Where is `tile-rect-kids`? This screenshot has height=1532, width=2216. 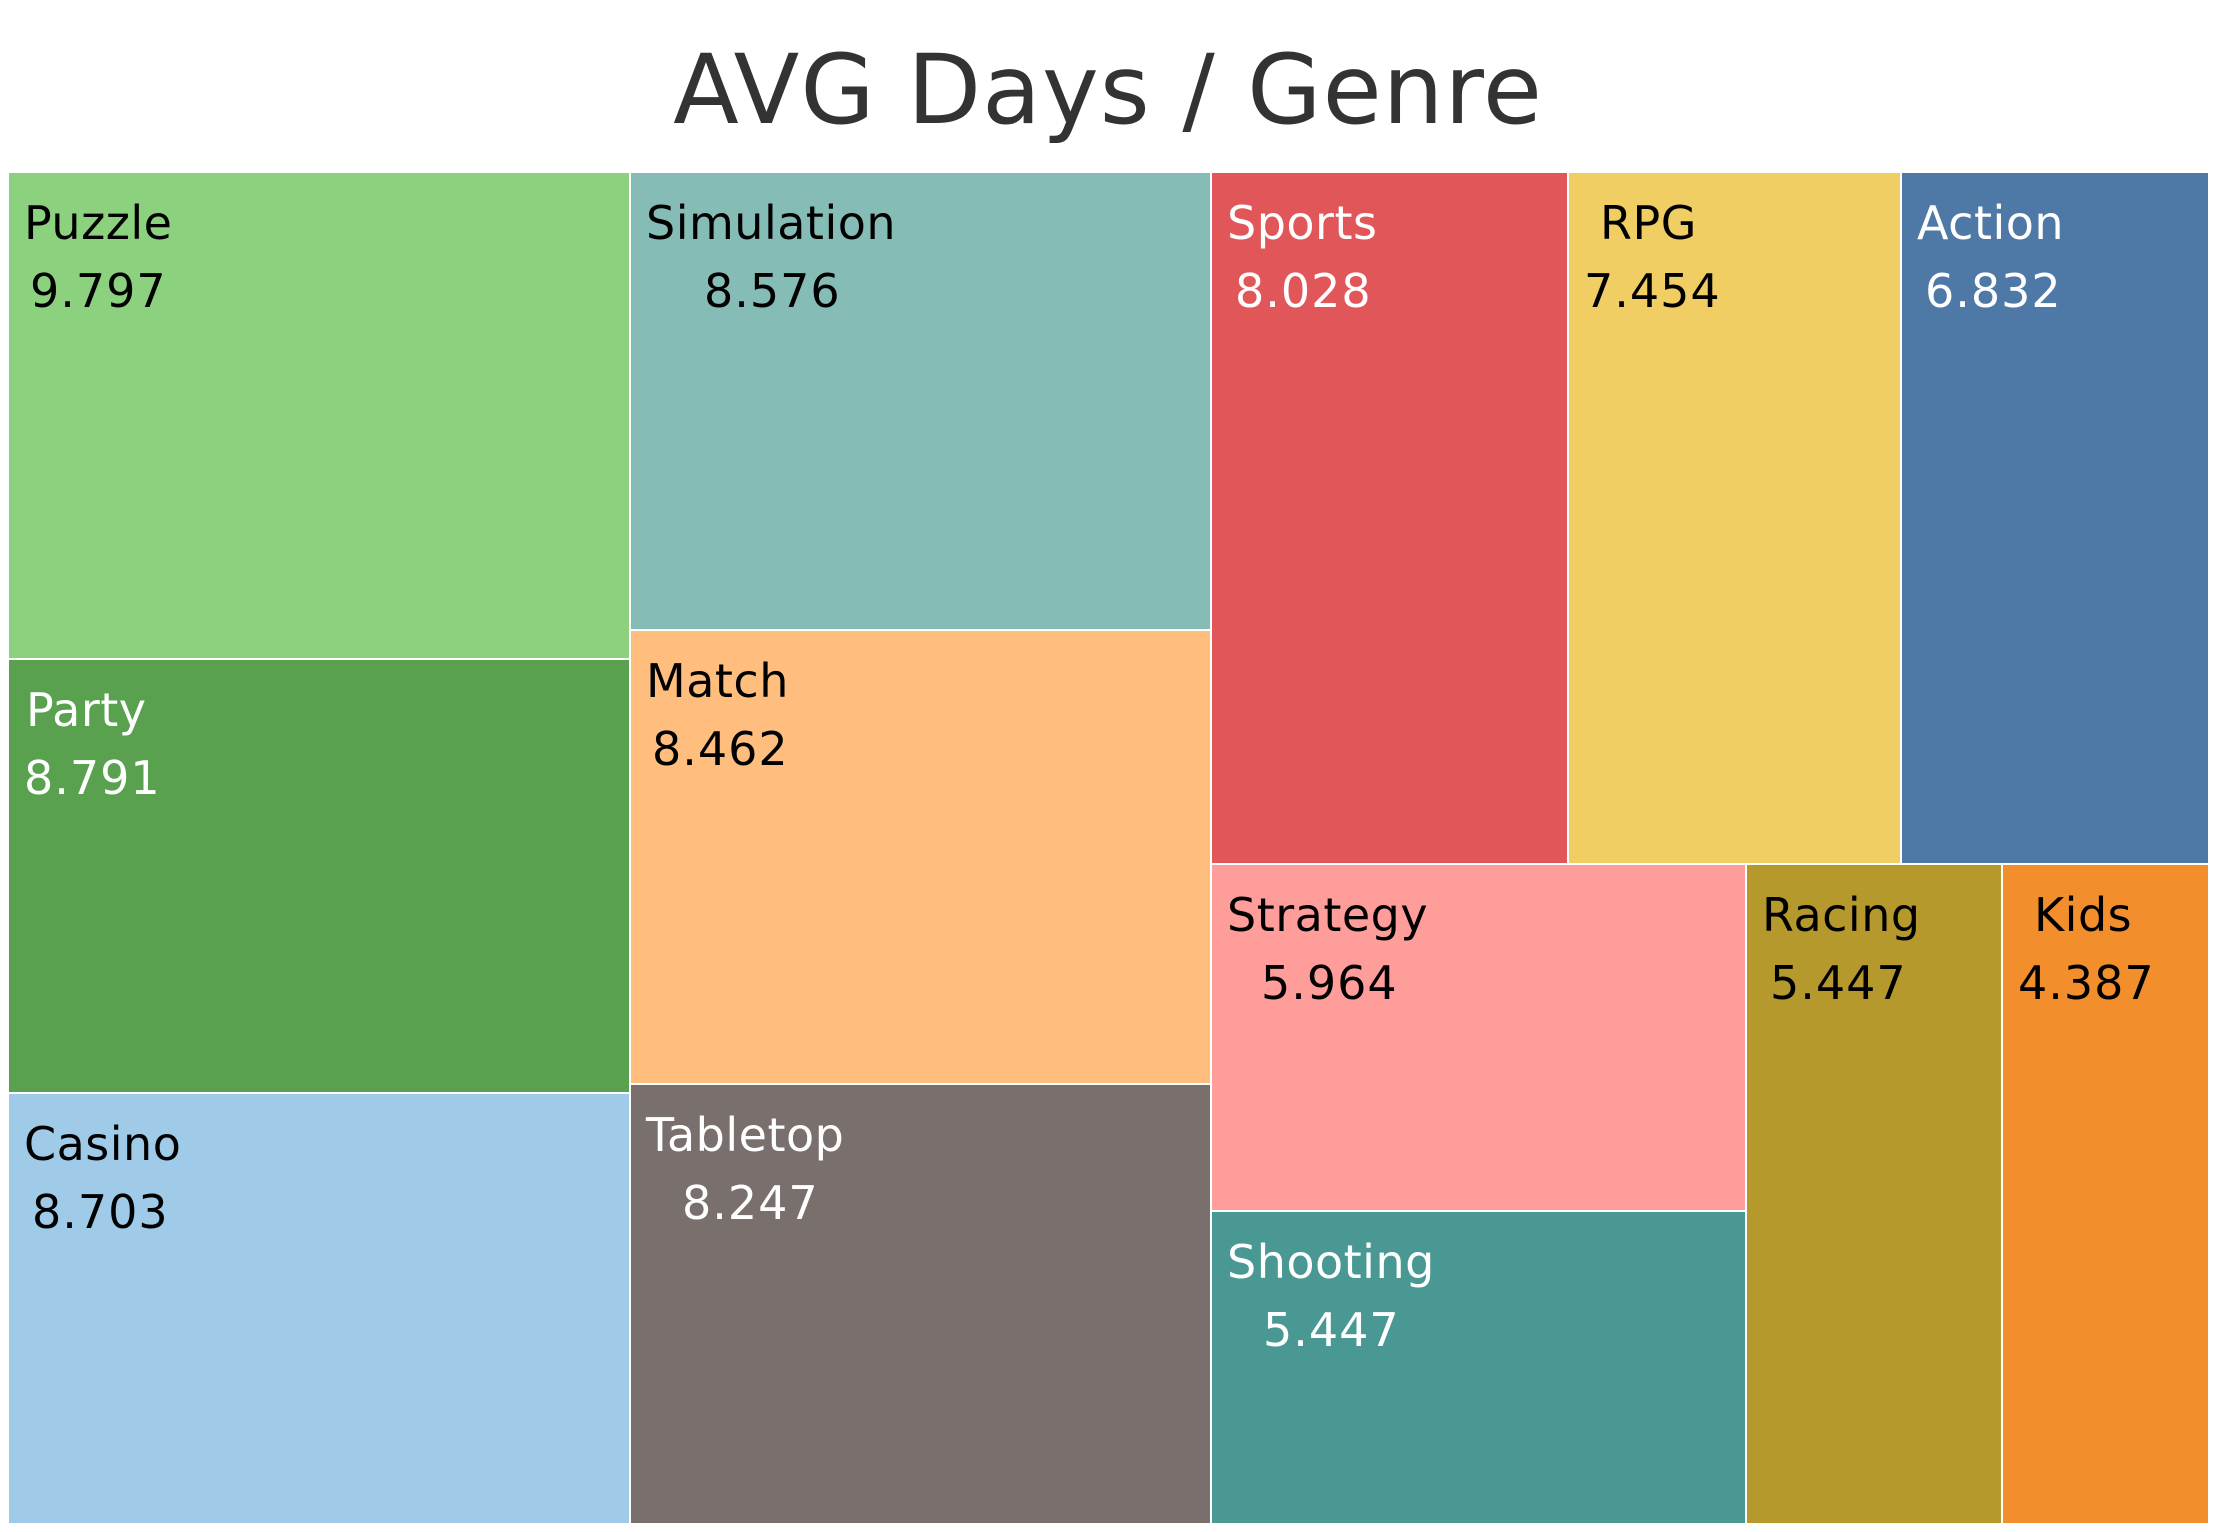
tile-rect-kids is located at coordinates (2105, 1193).